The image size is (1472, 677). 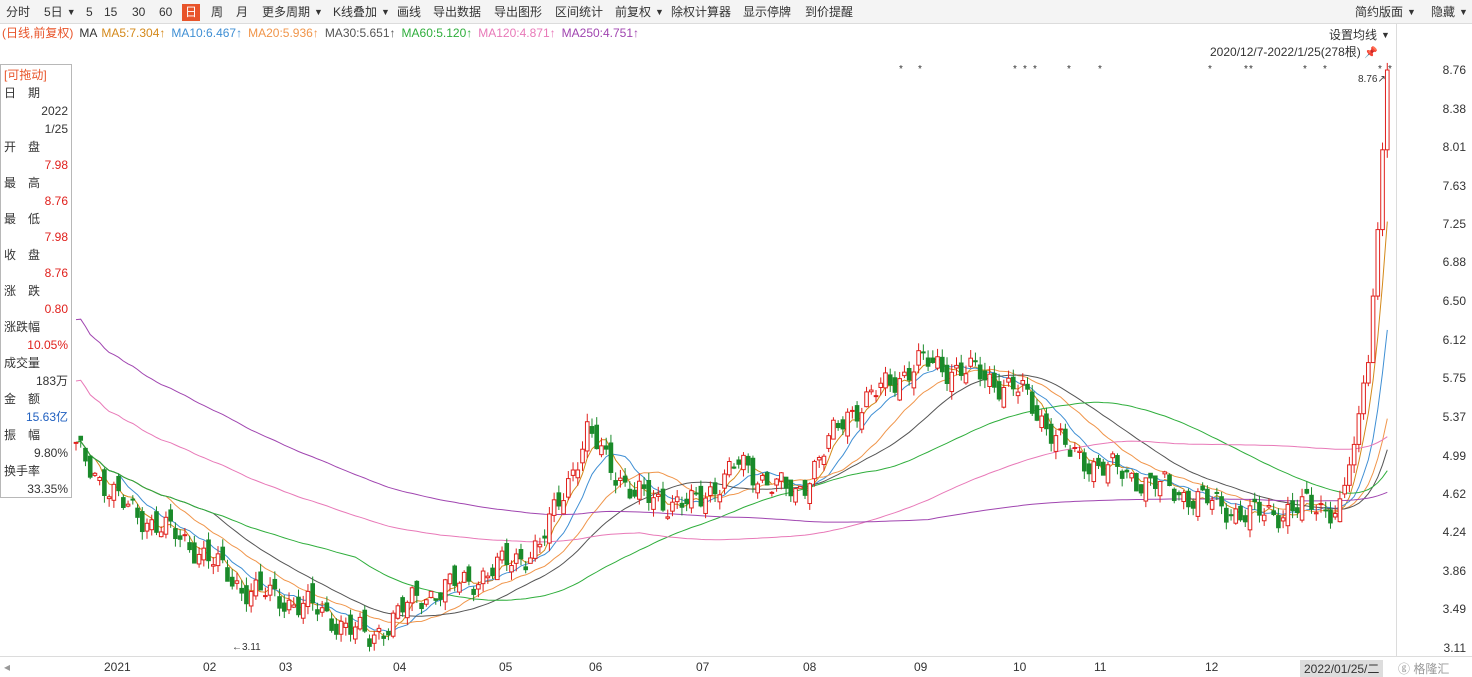 What do you see at coordinates (1359, 34) in the screenshot?
I see `ma-settings-dropdown: 设置均线 ▼` at bounding box center [1359, 34].